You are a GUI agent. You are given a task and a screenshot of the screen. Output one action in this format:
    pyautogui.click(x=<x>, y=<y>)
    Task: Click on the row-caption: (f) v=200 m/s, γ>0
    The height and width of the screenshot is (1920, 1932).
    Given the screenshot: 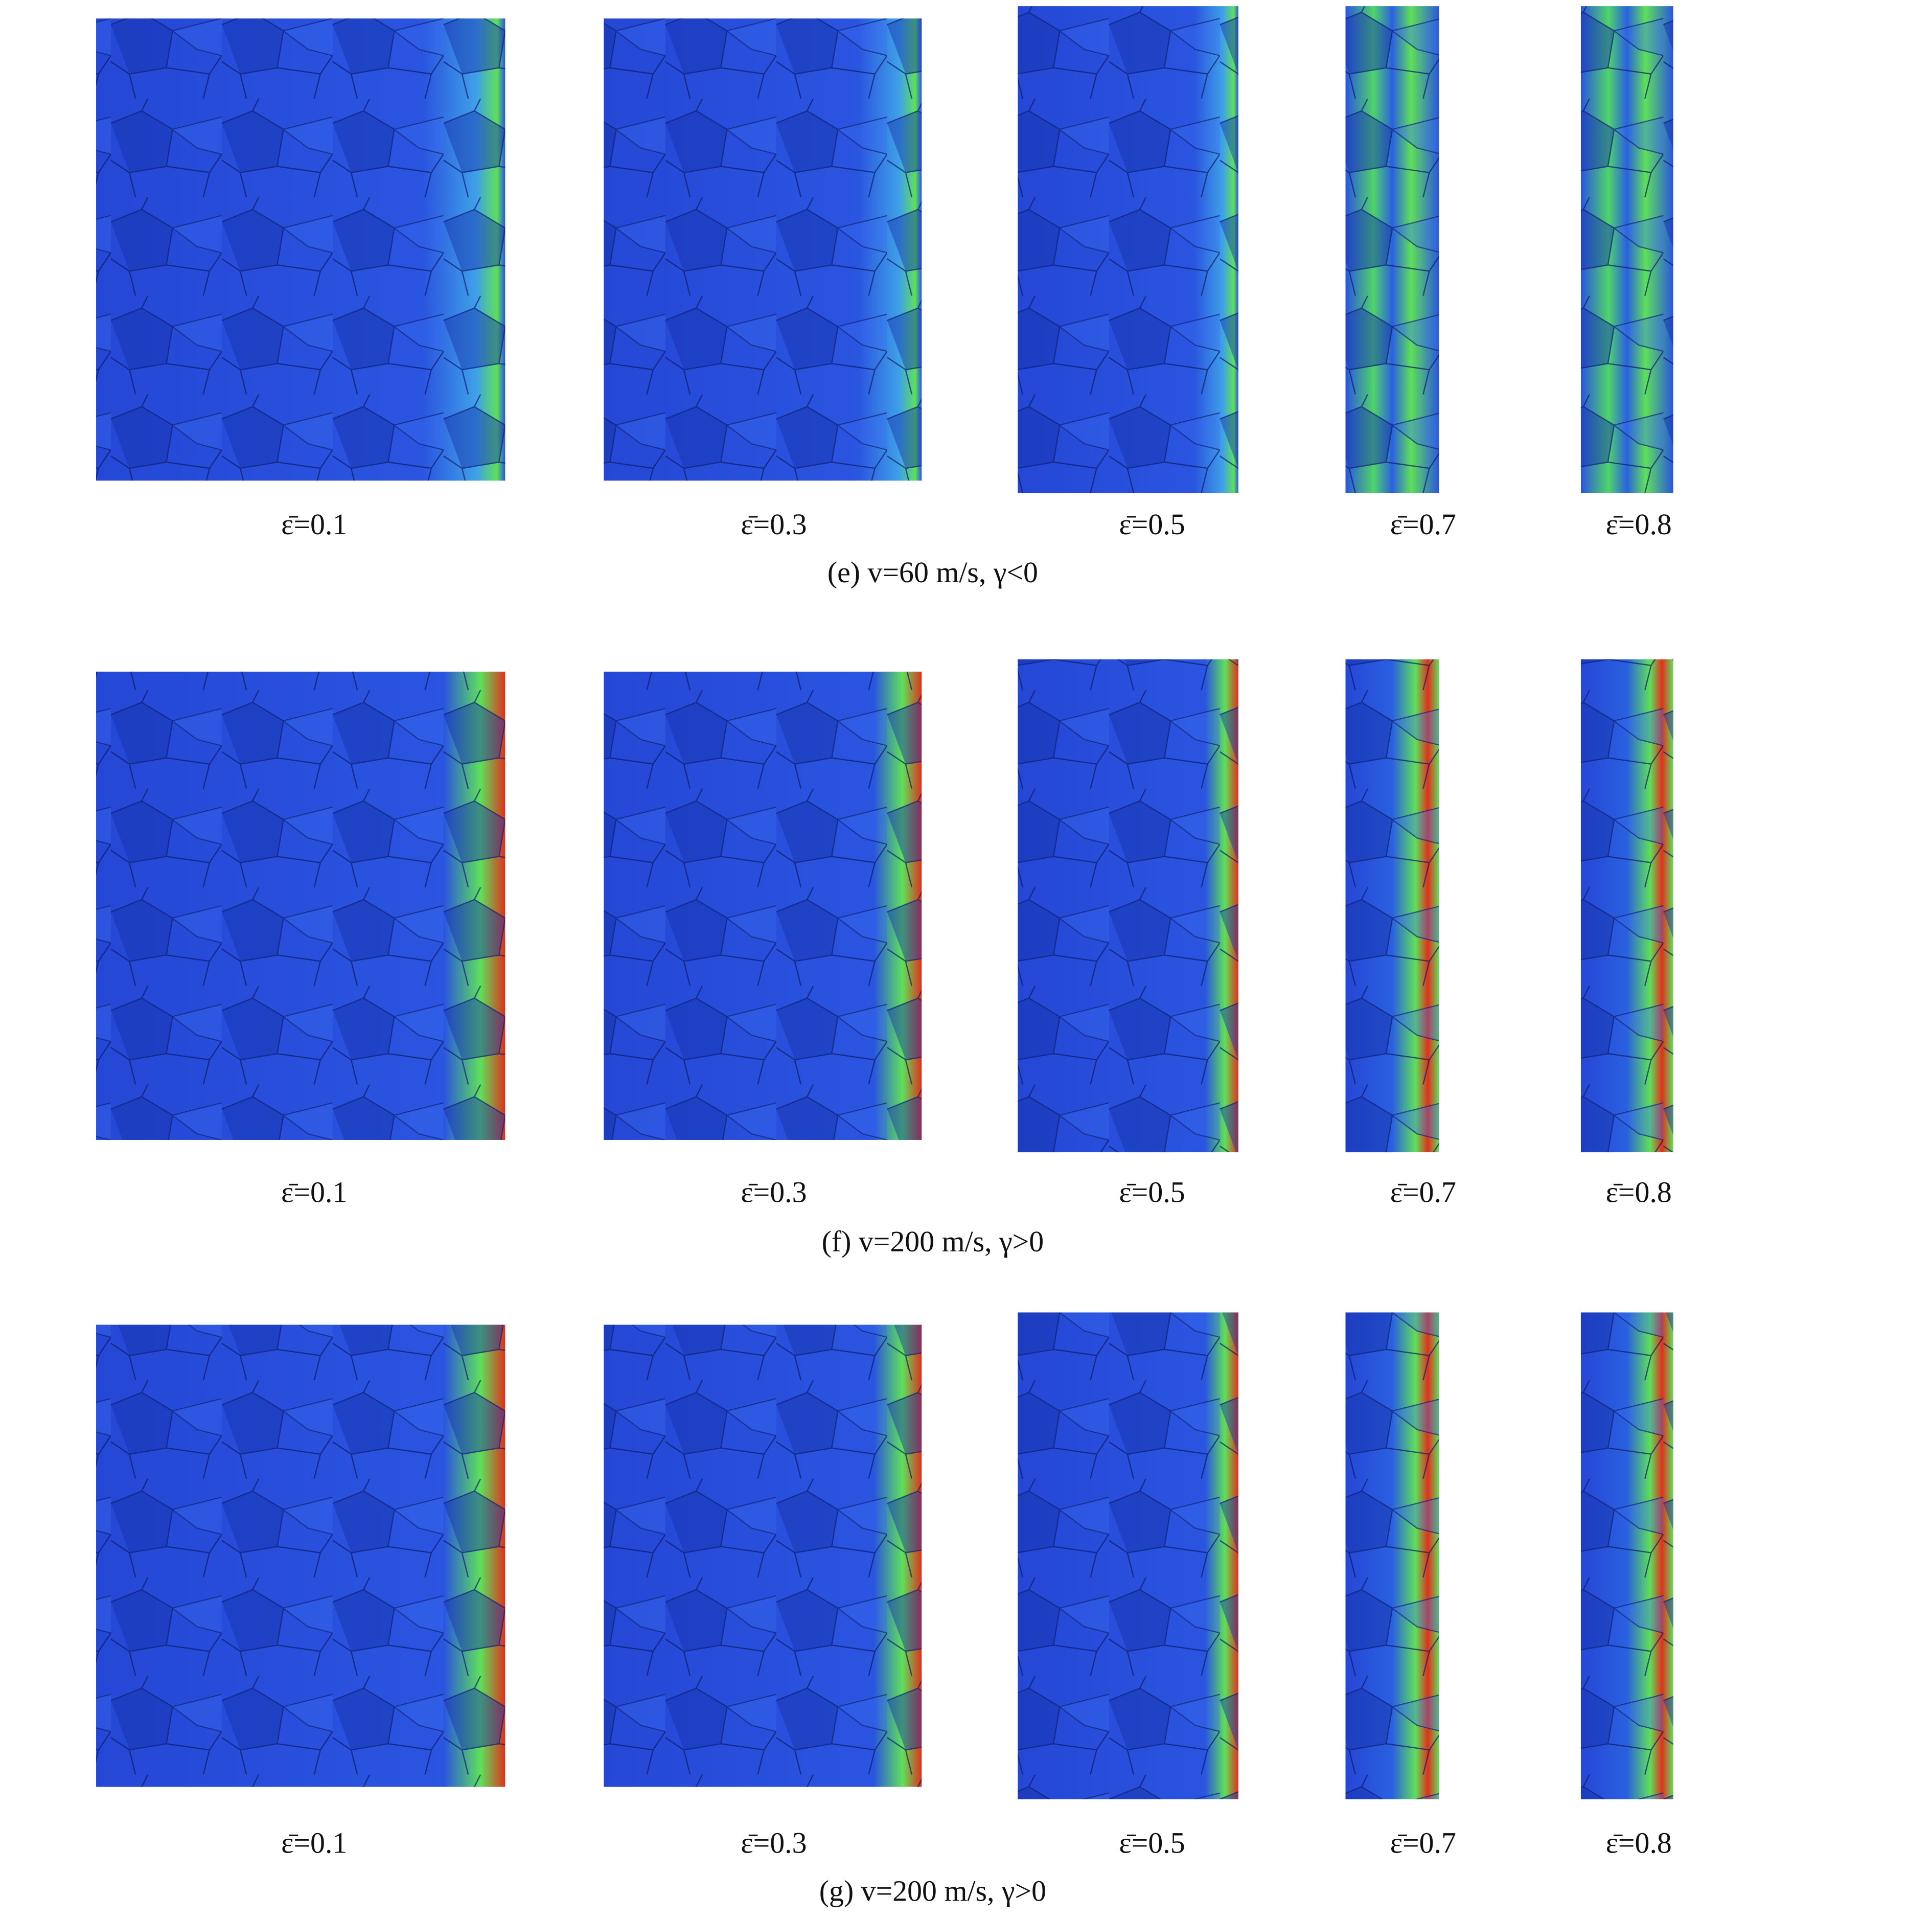 What is the action you would take?
    pyautogui.click(x=933, y=1241)
    